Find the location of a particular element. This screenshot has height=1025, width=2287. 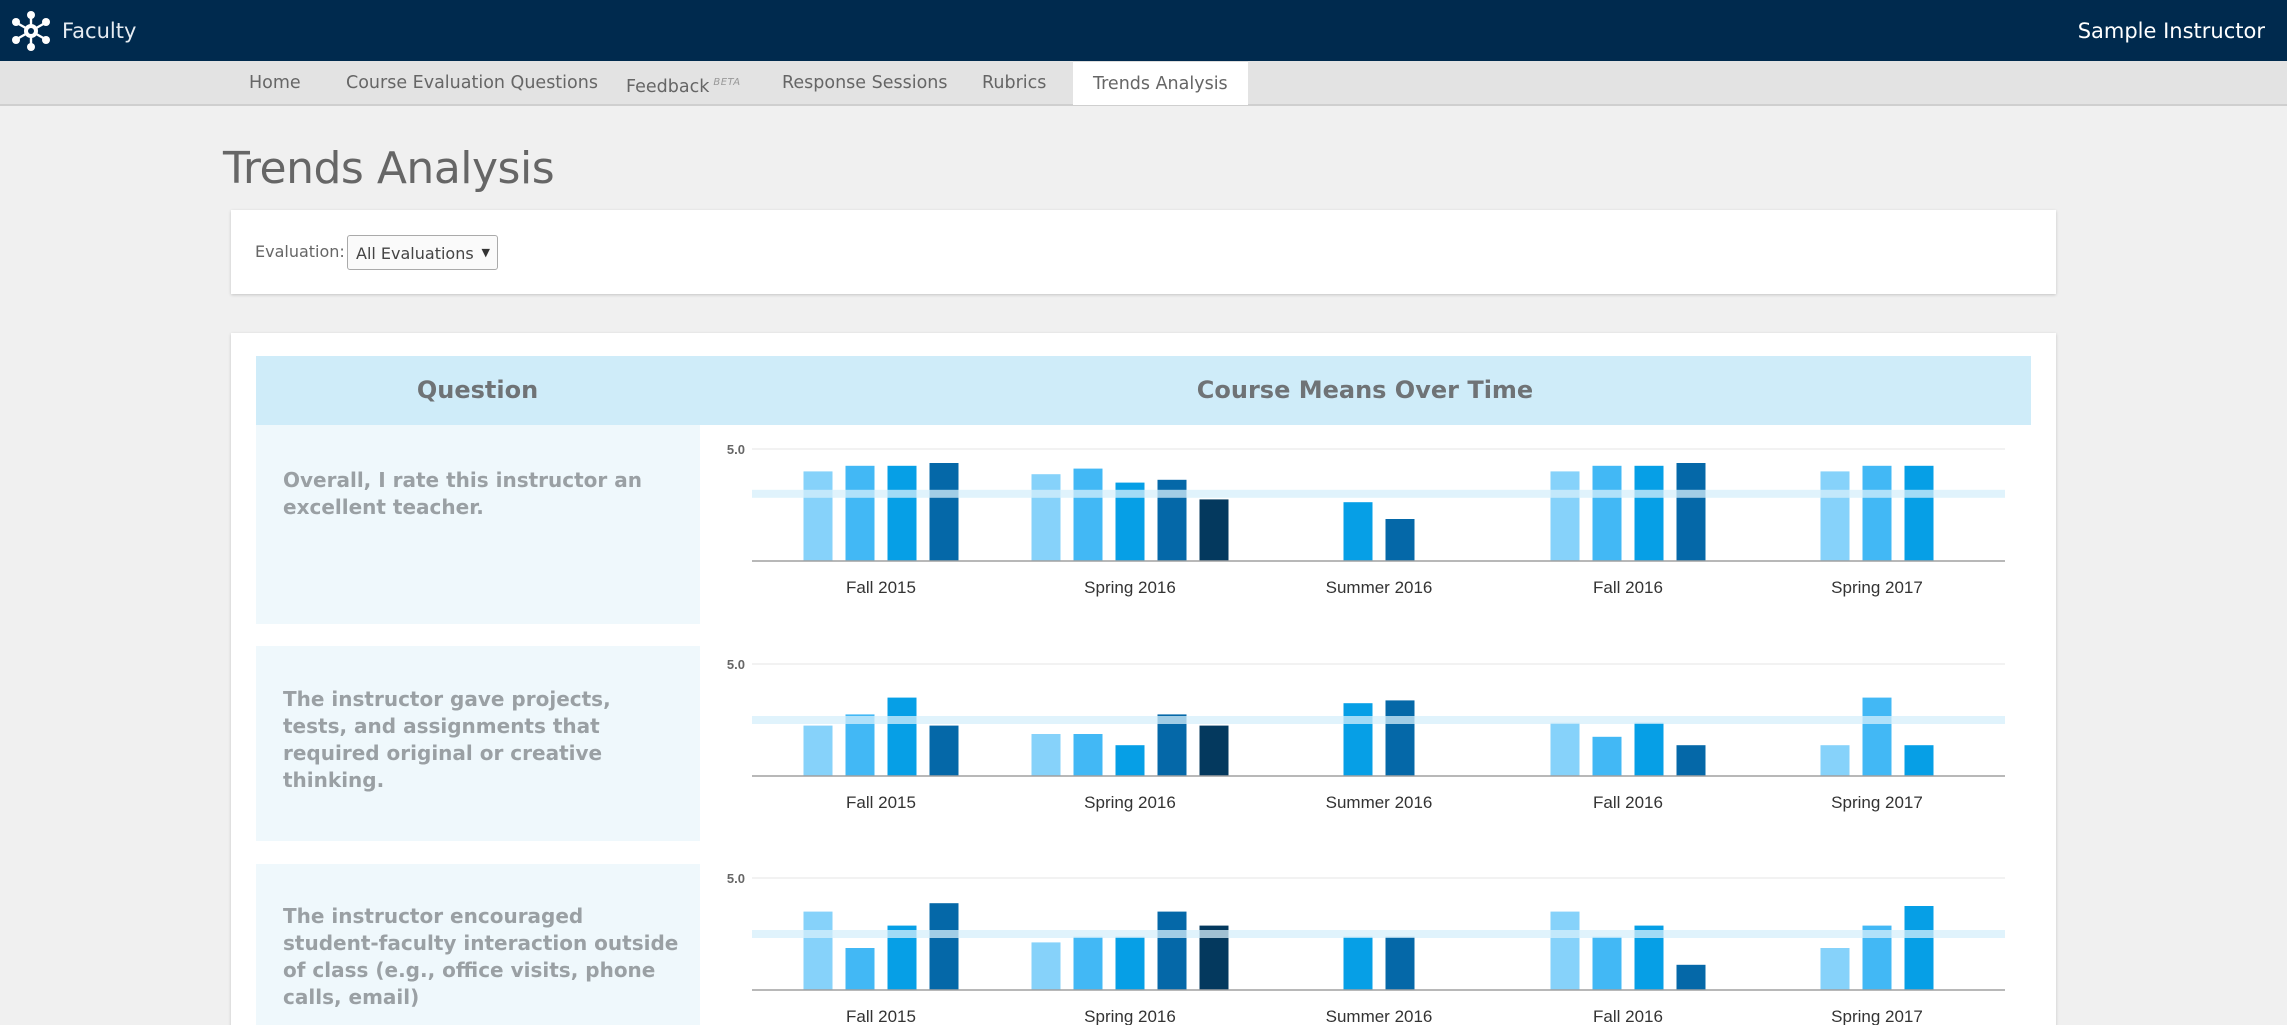

beta-badge: BETA is located at coordinates (727, 82).